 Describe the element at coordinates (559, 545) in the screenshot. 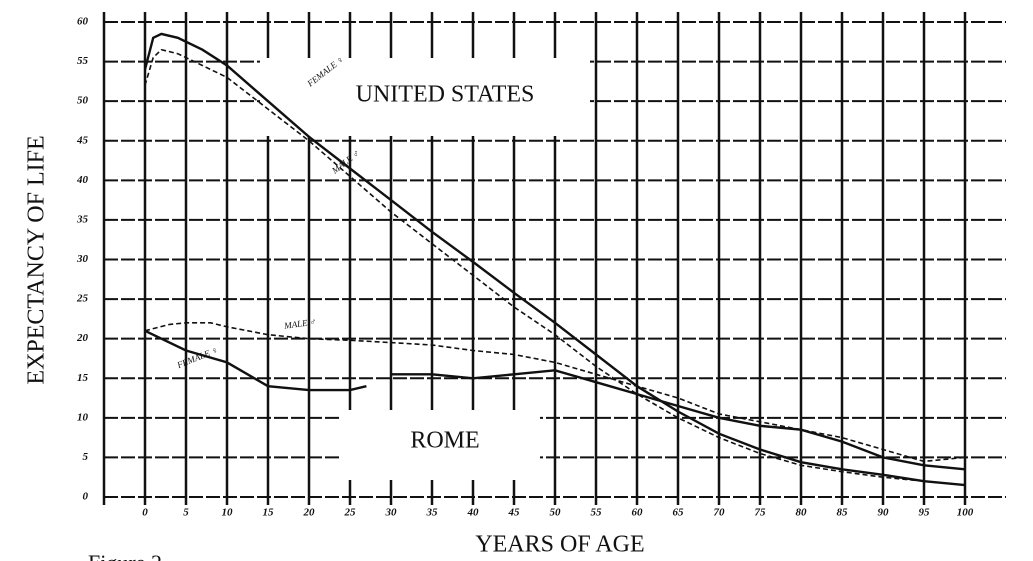

I see `x-axis-label: YEARS OF AGE` at that location.